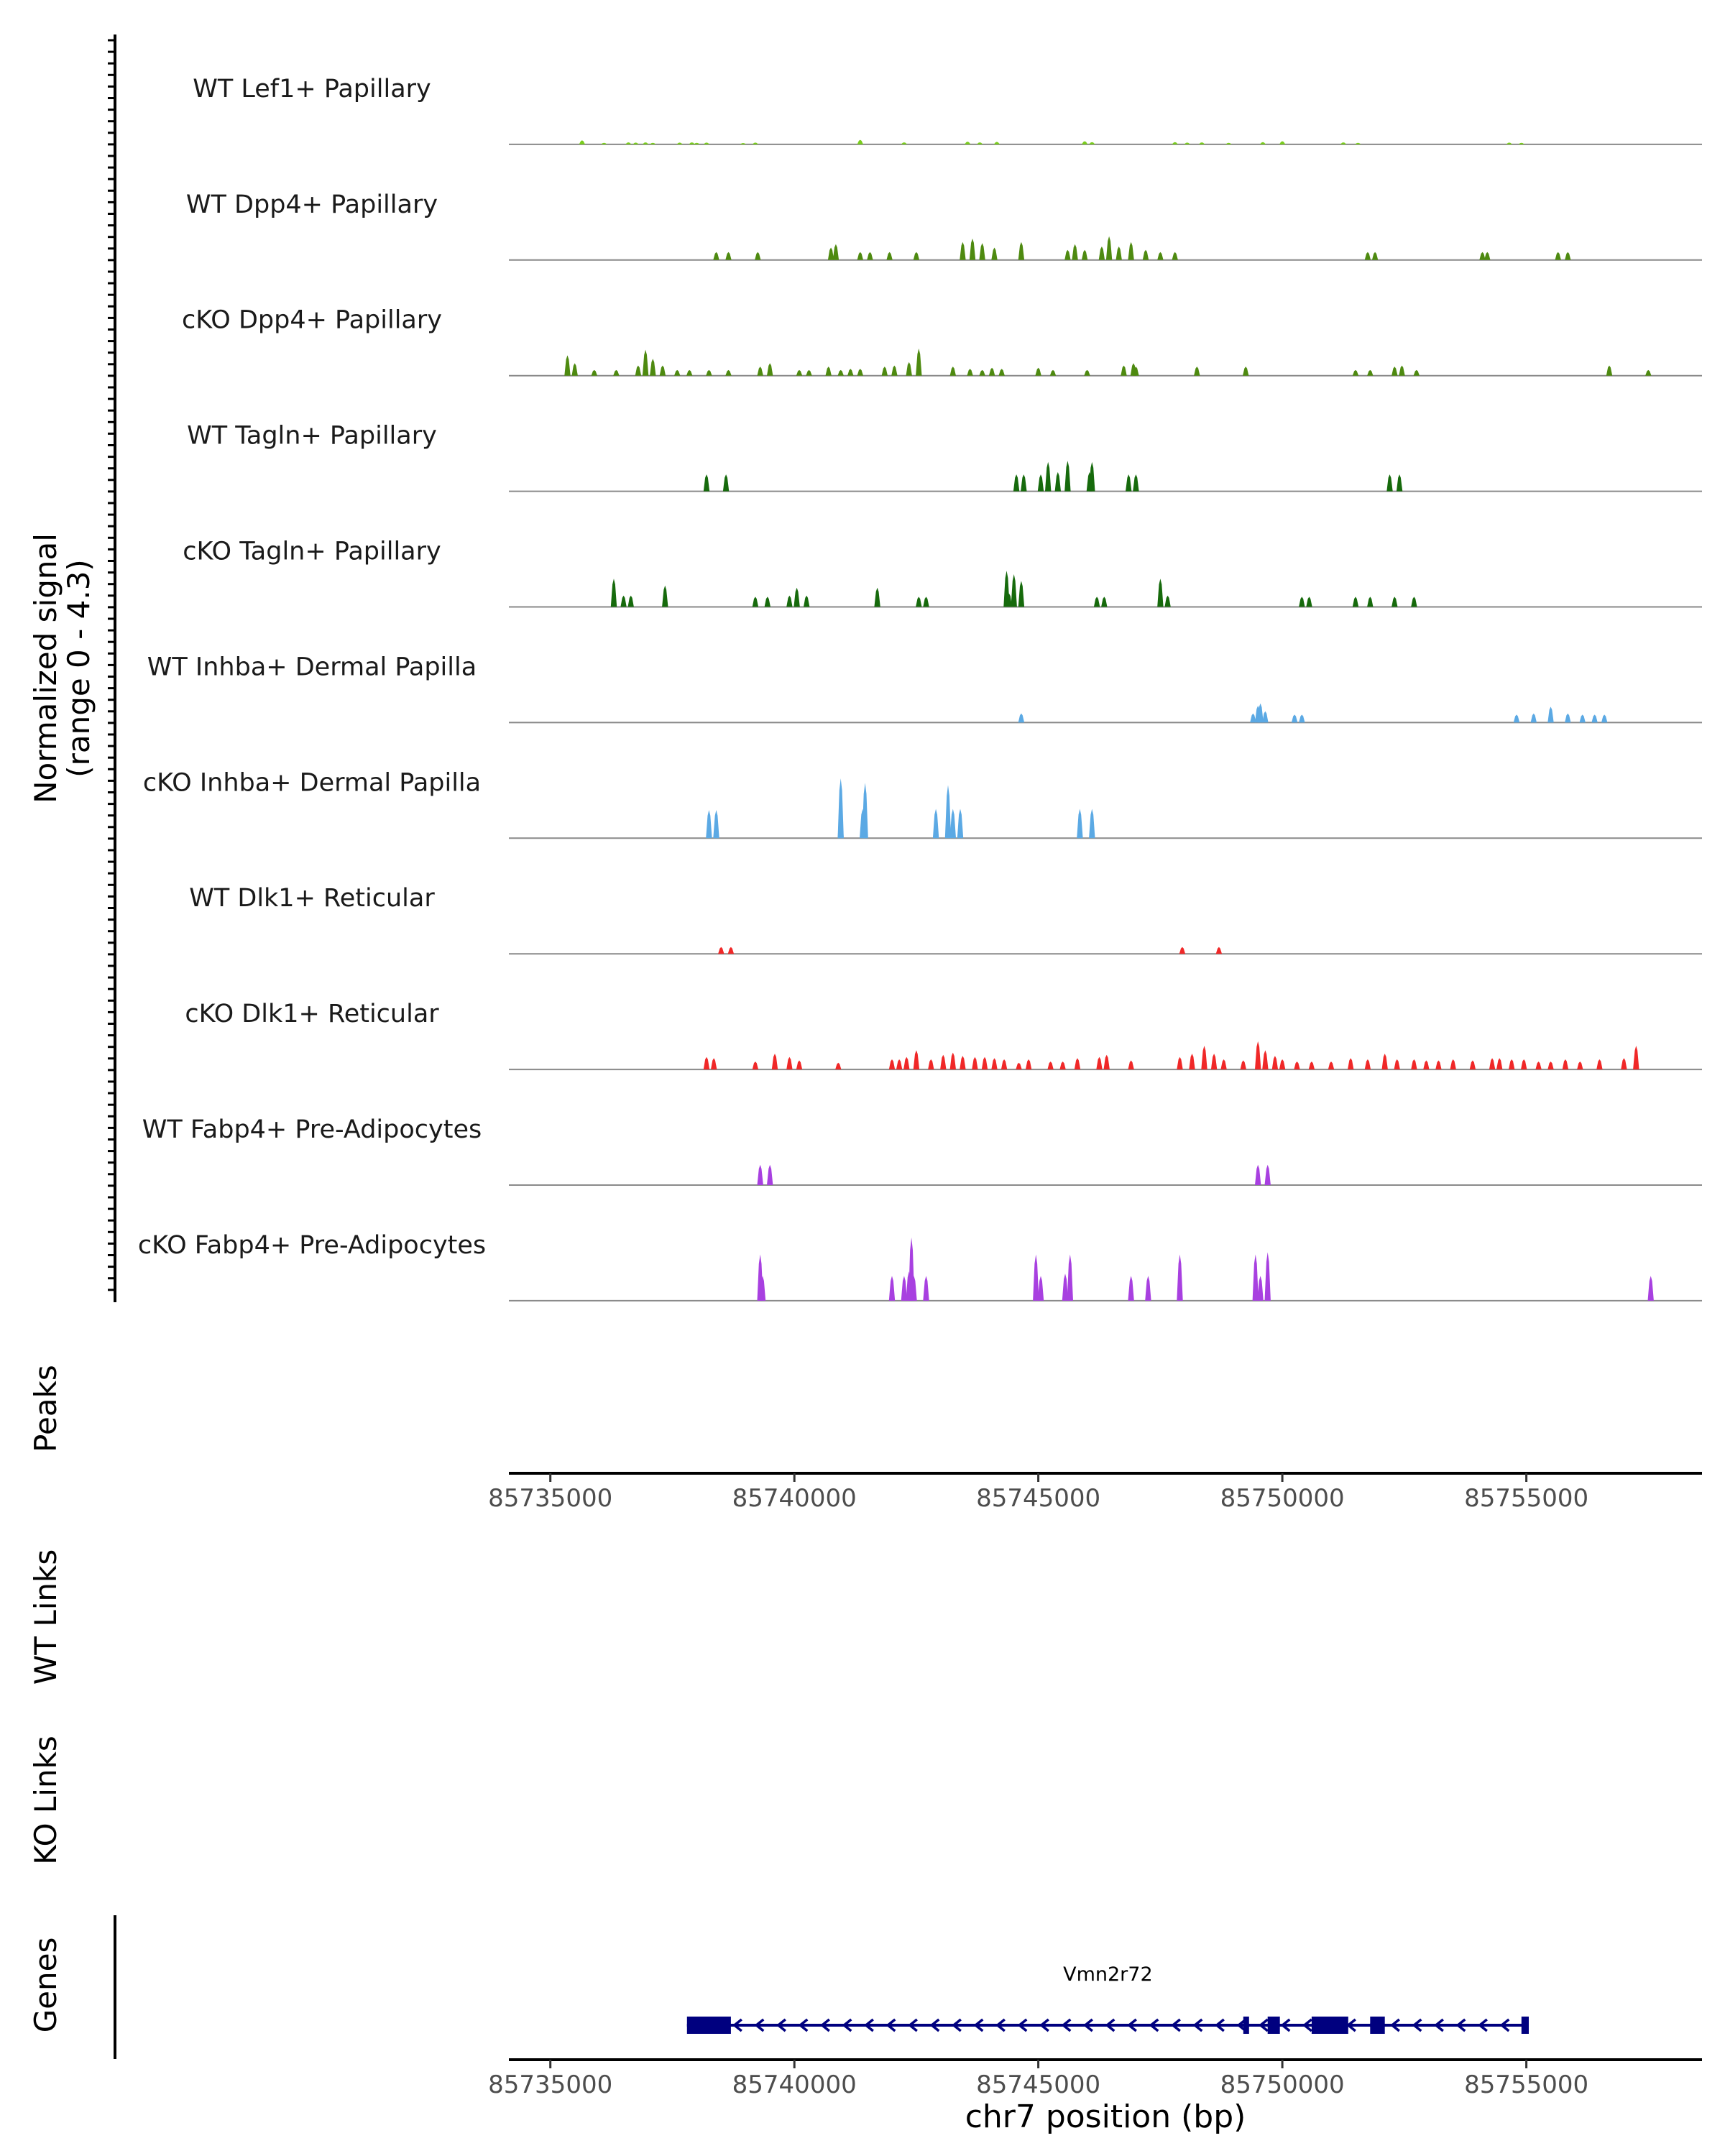 This screenshot has height=2156, width=1725. Describe the element at coordinates (1038, 1499) in the screenshot. I see `peaks-x-tick-label: 85745000` at that location.